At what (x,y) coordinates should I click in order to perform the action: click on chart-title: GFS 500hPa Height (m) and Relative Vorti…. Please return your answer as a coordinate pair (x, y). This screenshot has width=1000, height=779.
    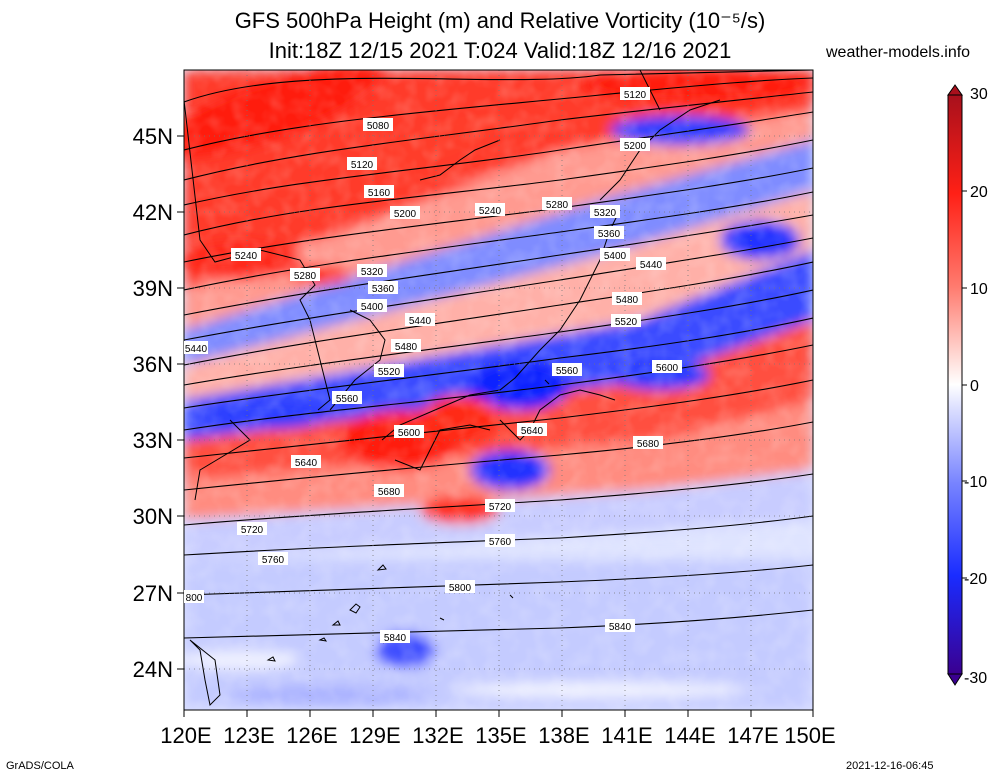
    Looking at the image, I should click on (500, 20).